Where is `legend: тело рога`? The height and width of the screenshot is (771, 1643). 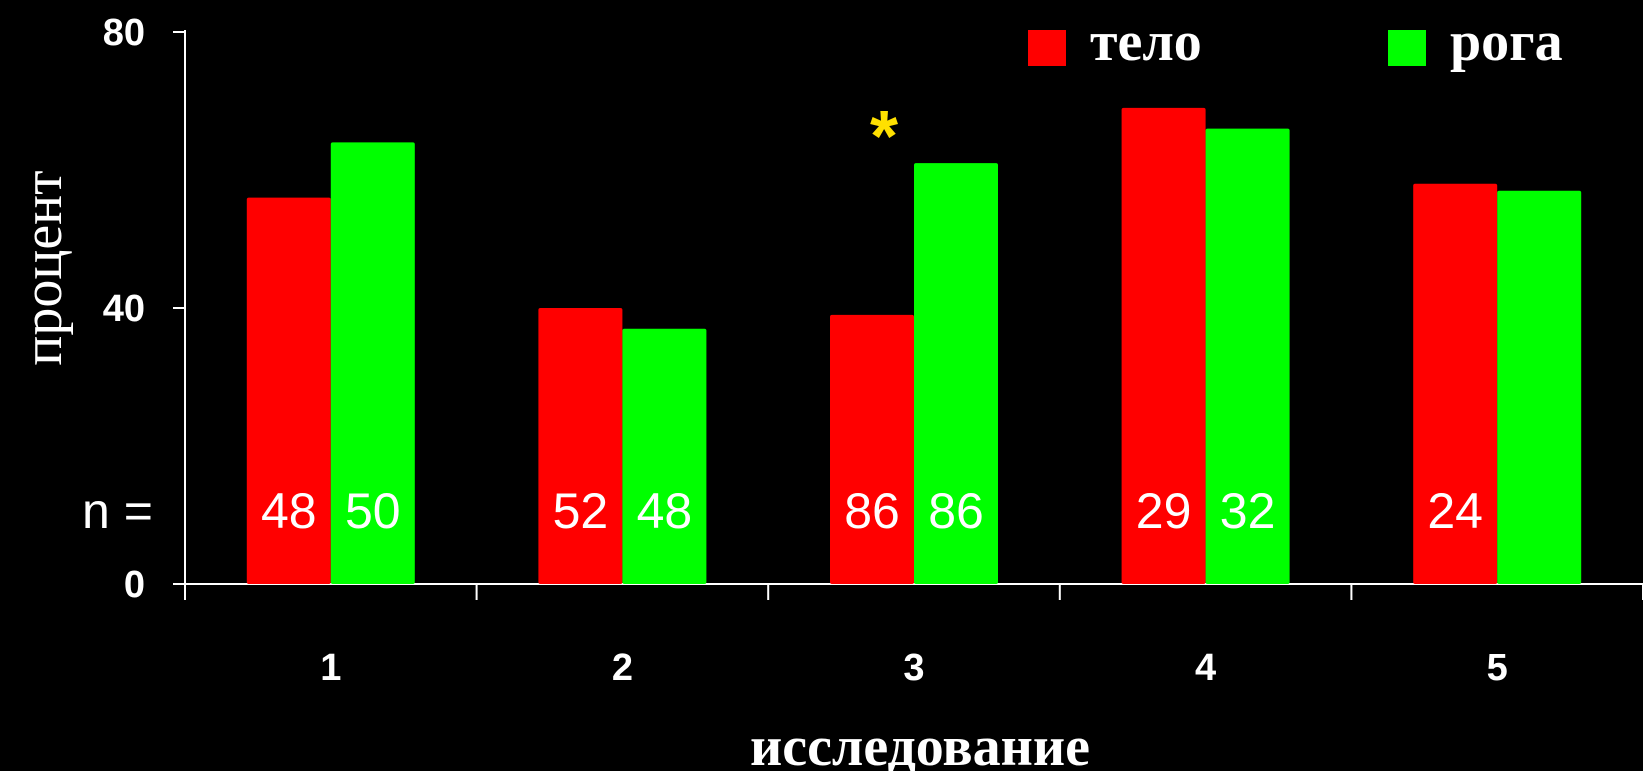 legend: тело рога is located at coordinates (1295, 42).